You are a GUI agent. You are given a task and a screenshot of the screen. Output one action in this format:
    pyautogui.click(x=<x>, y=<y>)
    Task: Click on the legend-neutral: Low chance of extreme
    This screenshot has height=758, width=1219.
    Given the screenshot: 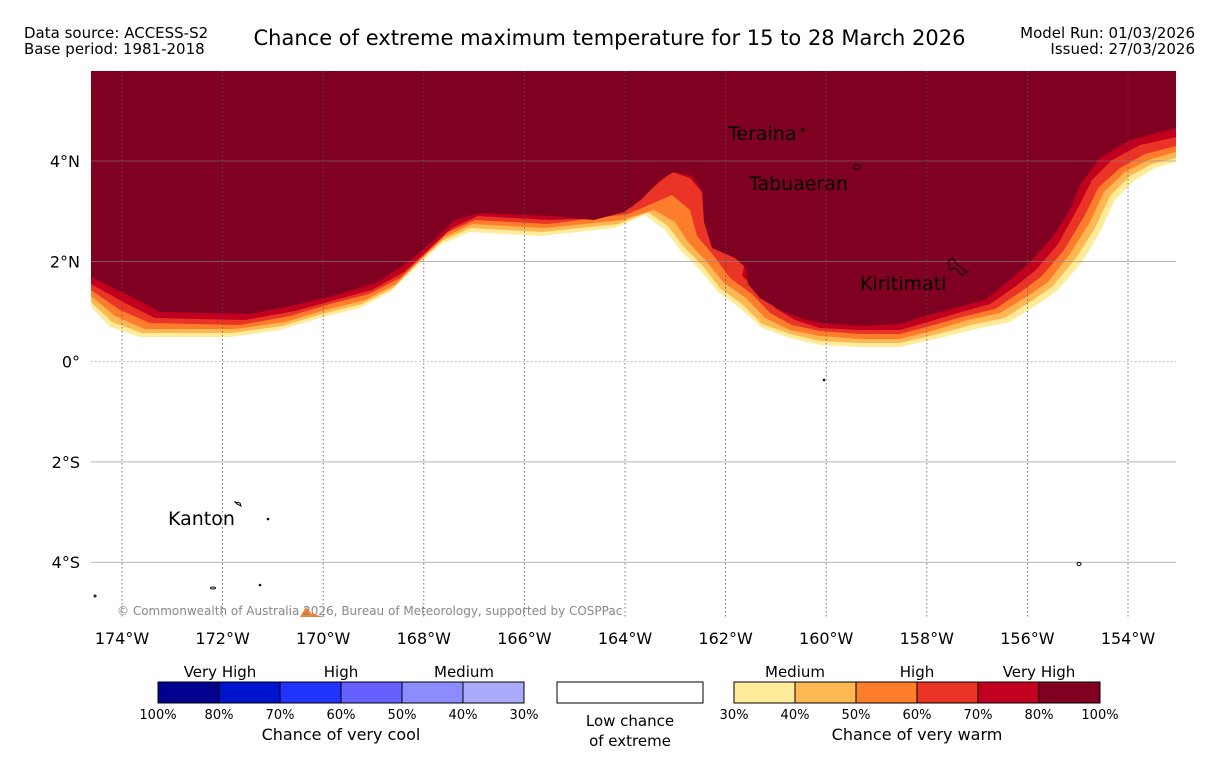 What is the action you would take?
    pyautogui.click(x=630, y=715)
    